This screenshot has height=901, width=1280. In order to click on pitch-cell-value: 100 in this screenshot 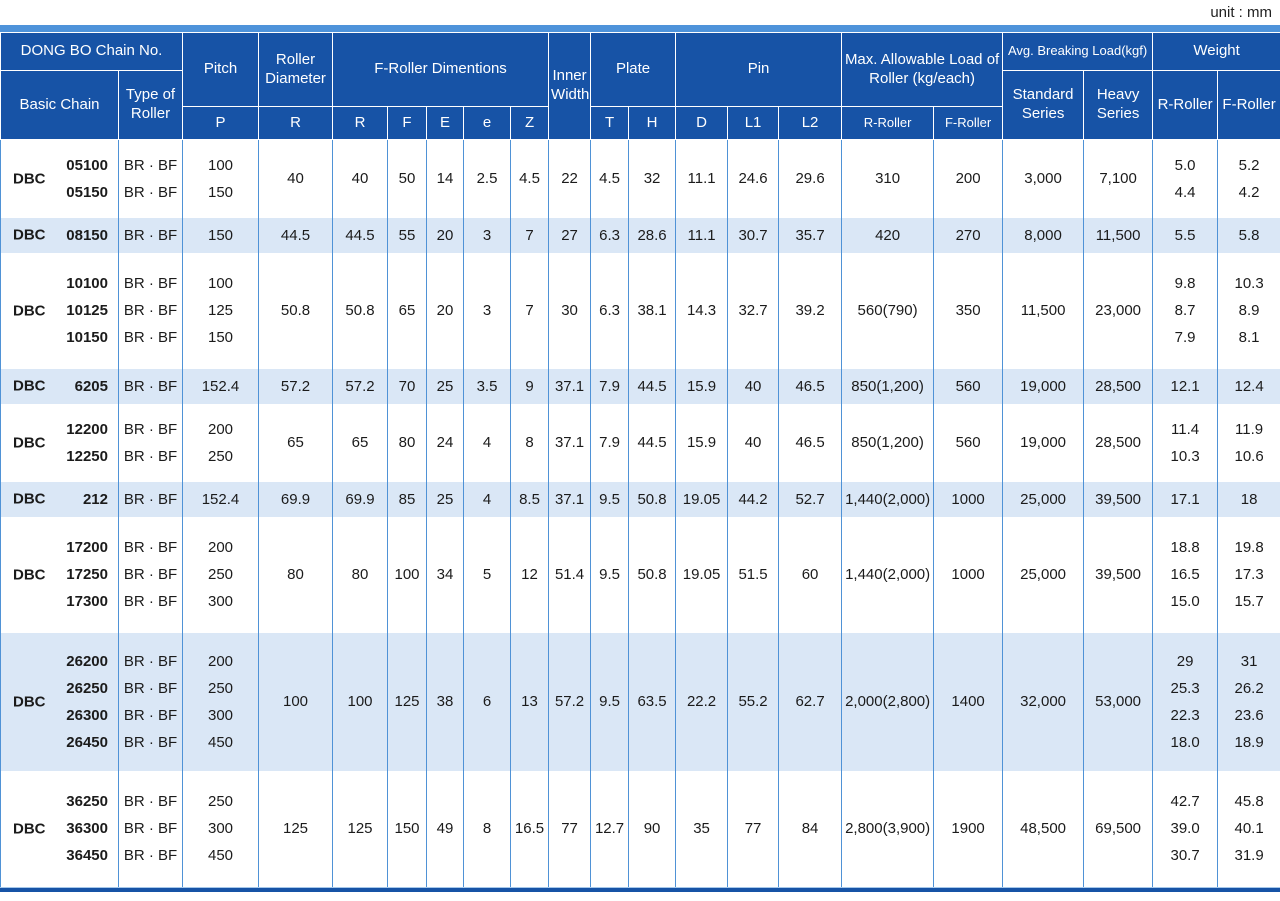, I will do `click(220, 165)`.